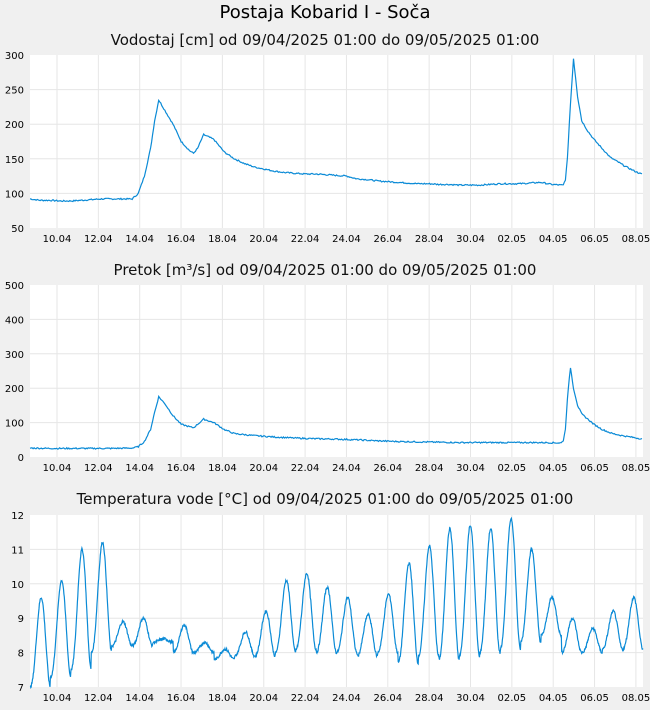  What do you see at coordinates (14, 160) in the screenshot?
I see `y-tick-label: 150` at bounding box center [14, 160].